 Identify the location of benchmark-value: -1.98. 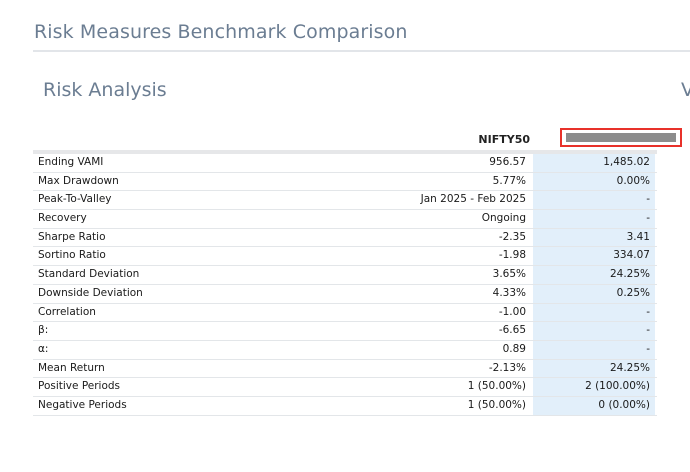
(512, 255).